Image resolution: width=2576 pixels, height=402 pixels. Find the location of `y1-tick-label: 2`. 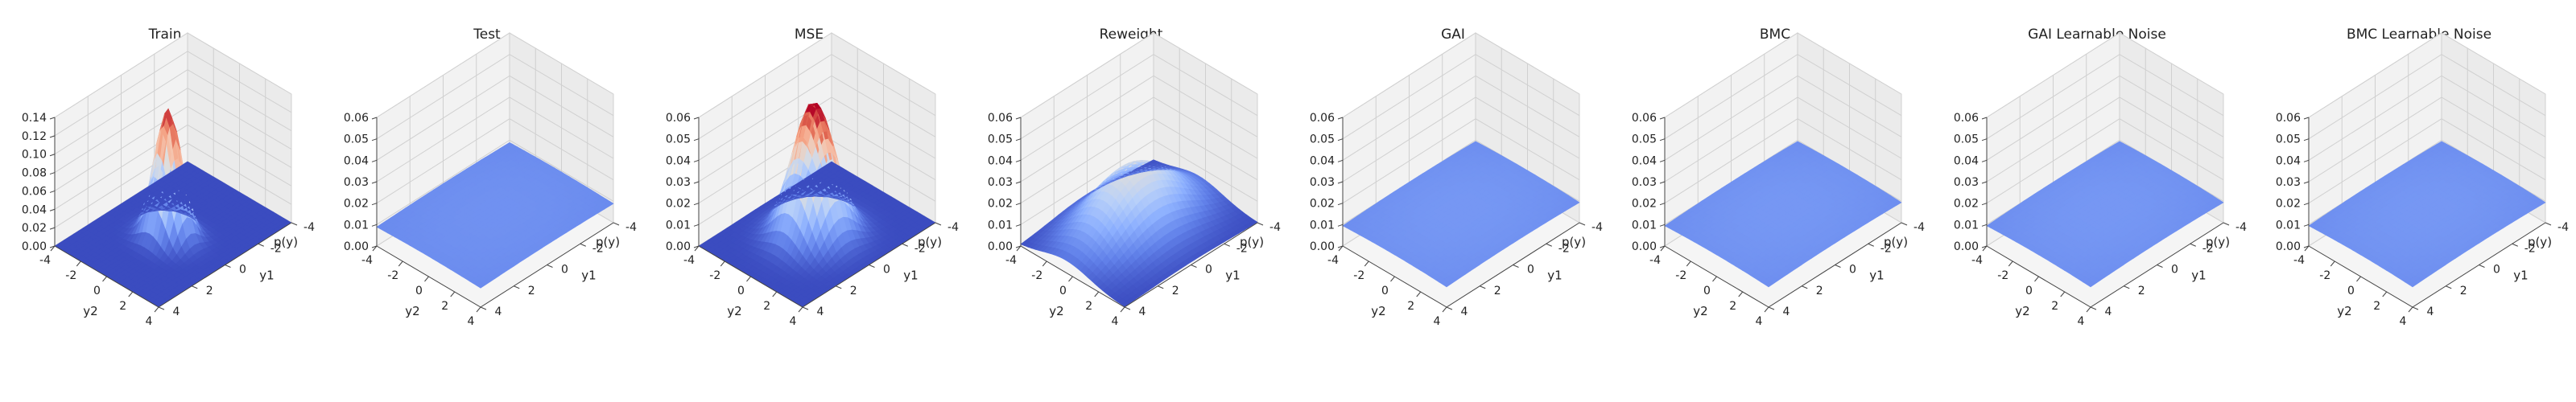

y1-tick-label: 2 is located at coordinates (1497, 291).